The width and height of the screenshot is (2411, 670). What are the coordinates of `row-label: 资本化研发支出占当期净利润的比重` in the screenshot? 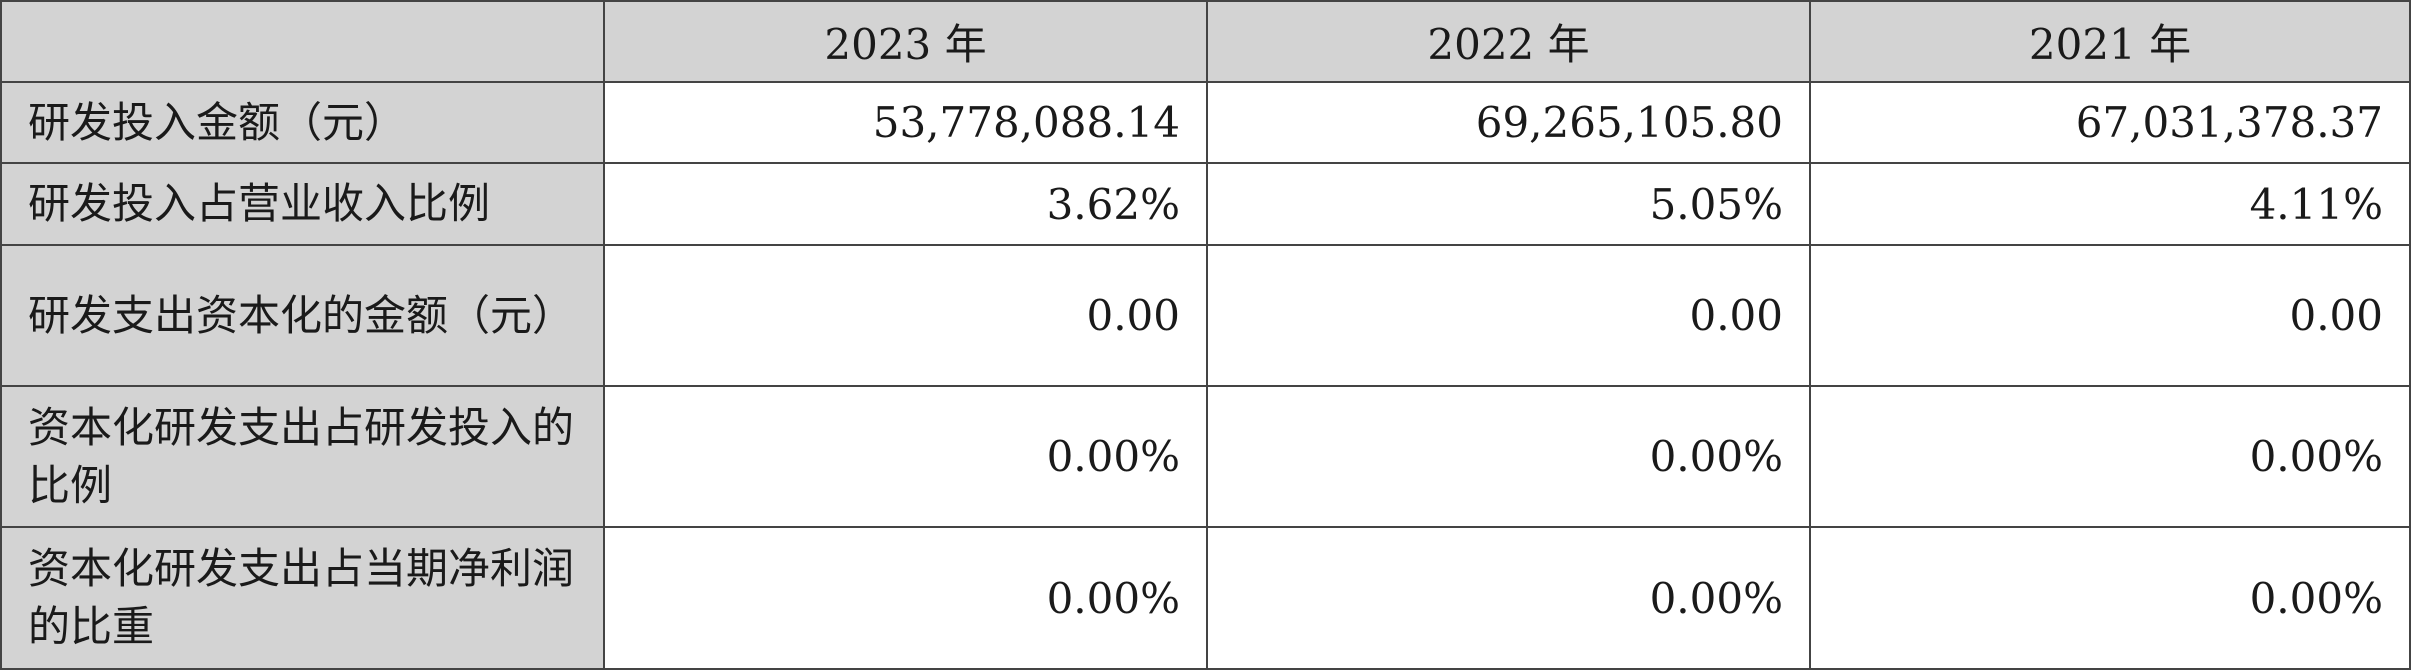 It's located at (302, 598).